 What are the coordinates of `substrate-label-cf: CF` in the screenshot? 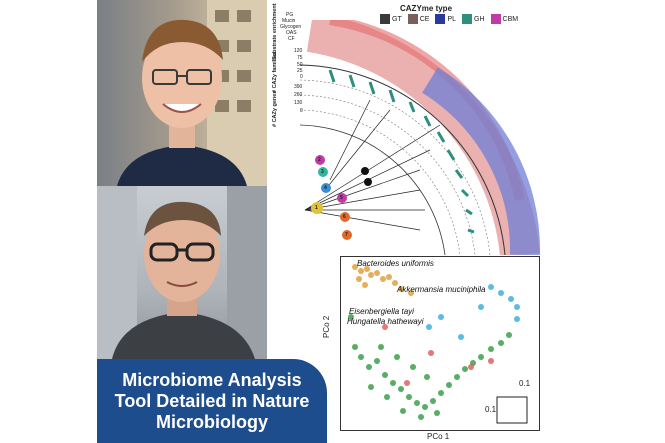 It's located at (291, 39).